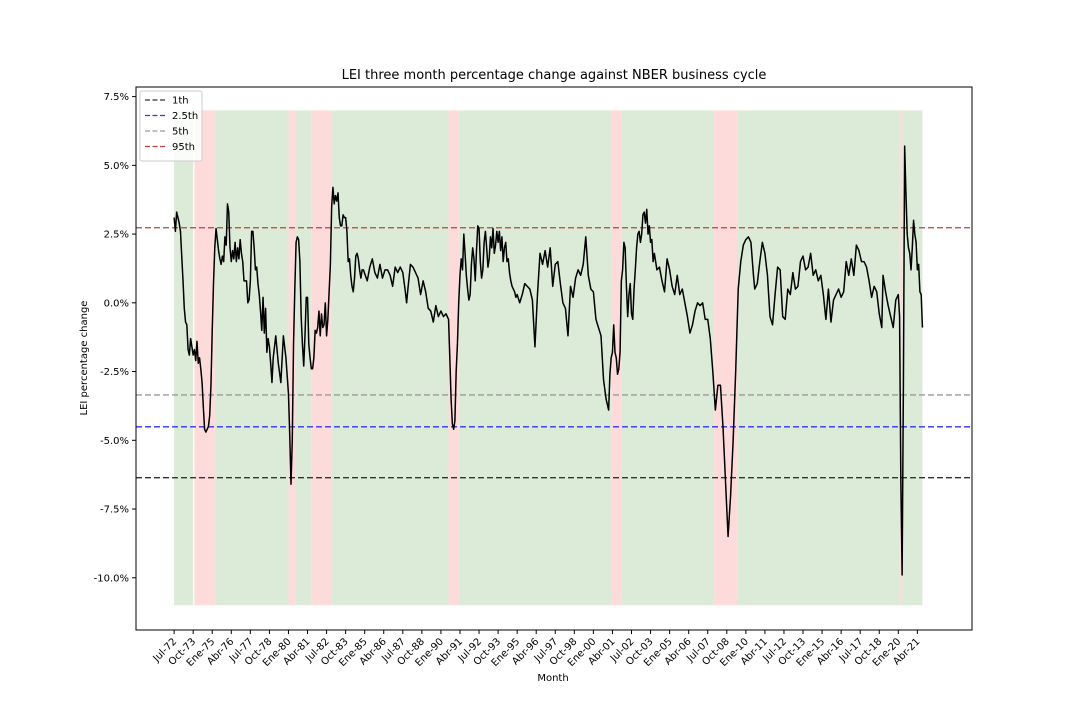  What do you see at coordinates (116, 166) in the screenshot?
I see `y-tick-label: 5.0%` at bounding box center [116, 166].